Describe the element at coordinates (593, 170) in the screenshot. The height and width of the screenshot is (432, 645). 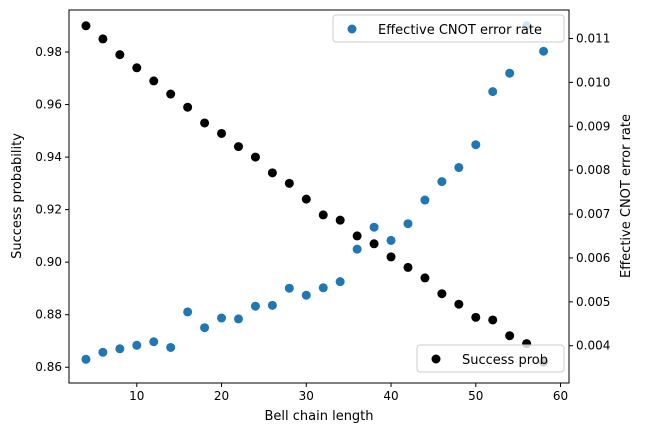
I see `right-y-tick-label: 0.008` at that location.